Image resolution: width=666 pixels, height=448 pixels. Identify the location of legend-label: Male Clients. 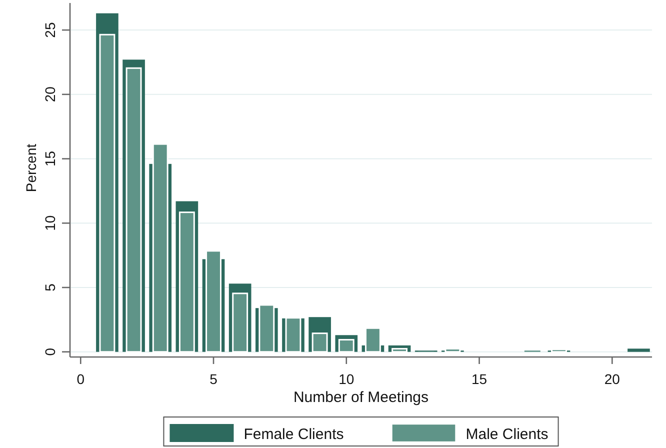
(507, 434).